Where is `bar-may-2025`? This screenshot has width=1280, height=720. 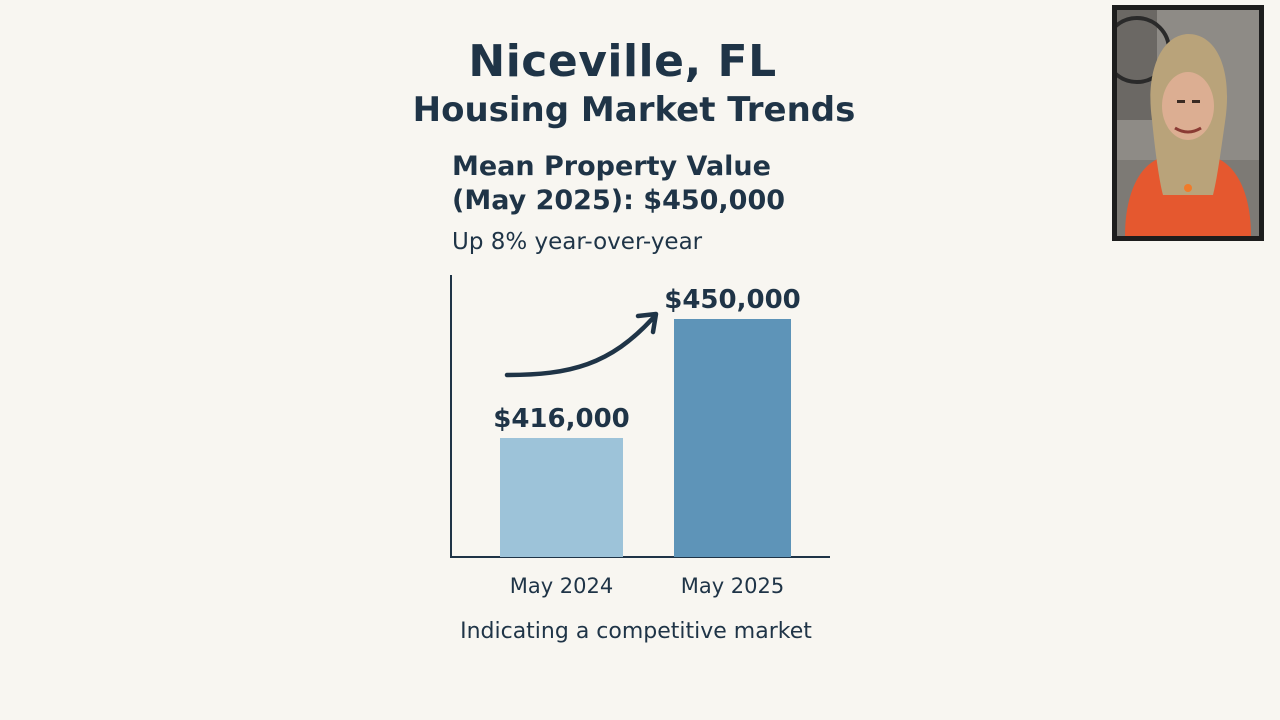 bar-may-2025 is located at coordinates (732, 438).